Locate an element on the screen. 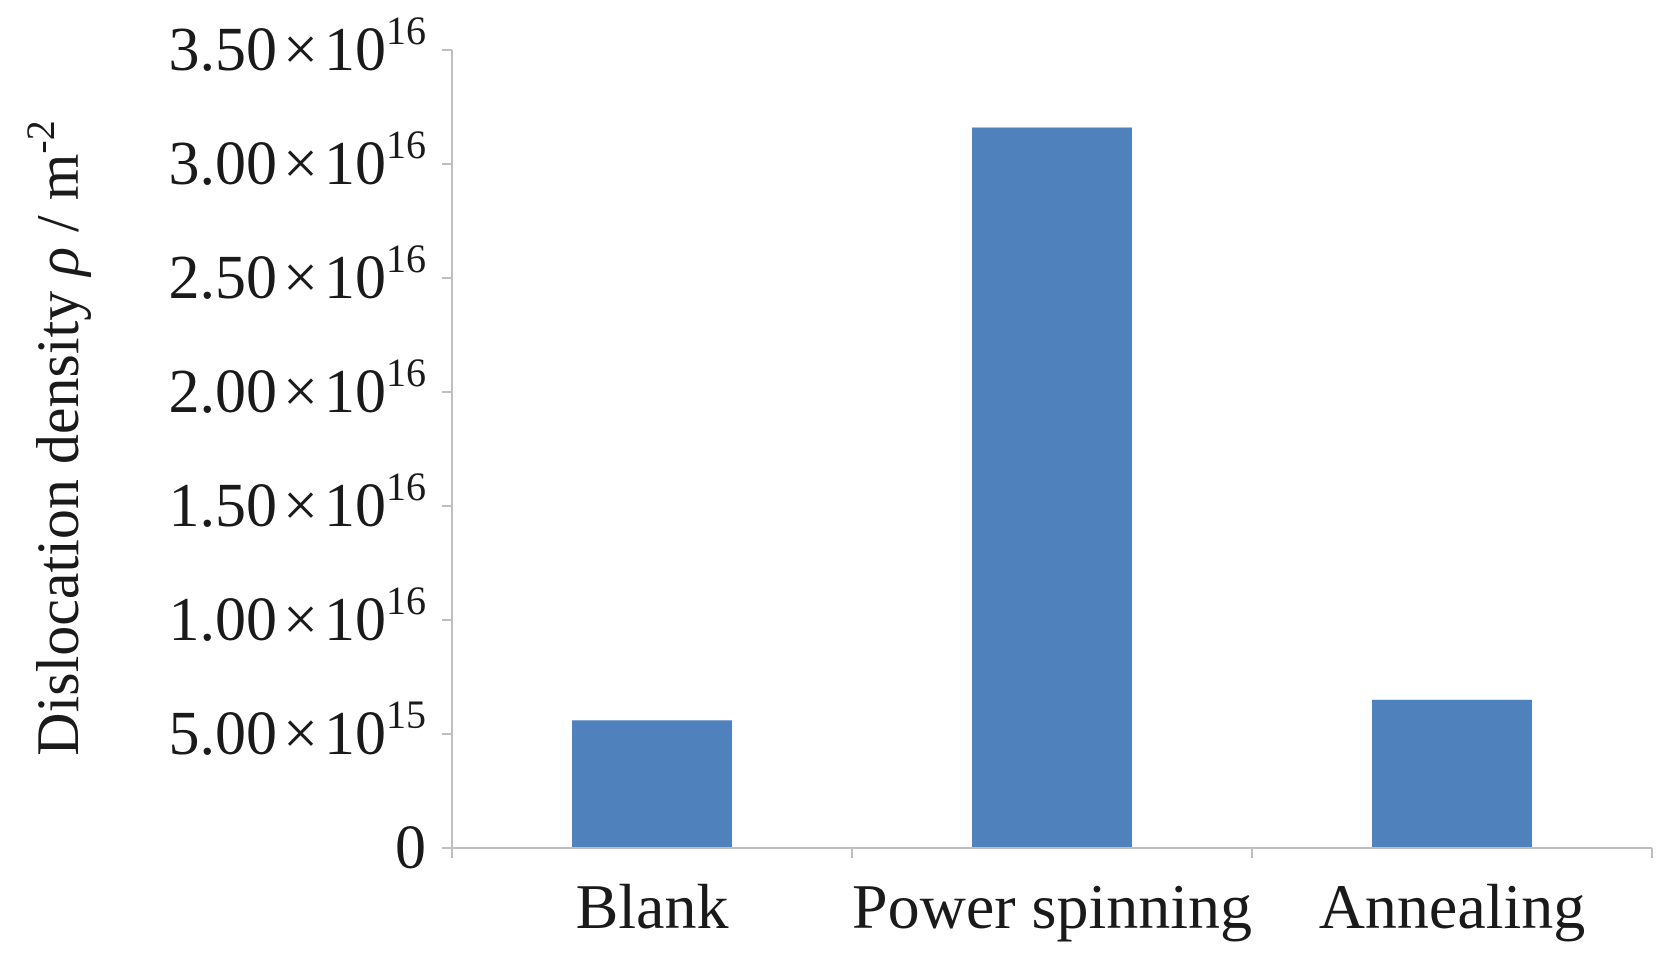 This screenshot has height=968, width=1668. y-axis-title: Dislocation density ρ / m-2 is located at coordinates (54, 437).